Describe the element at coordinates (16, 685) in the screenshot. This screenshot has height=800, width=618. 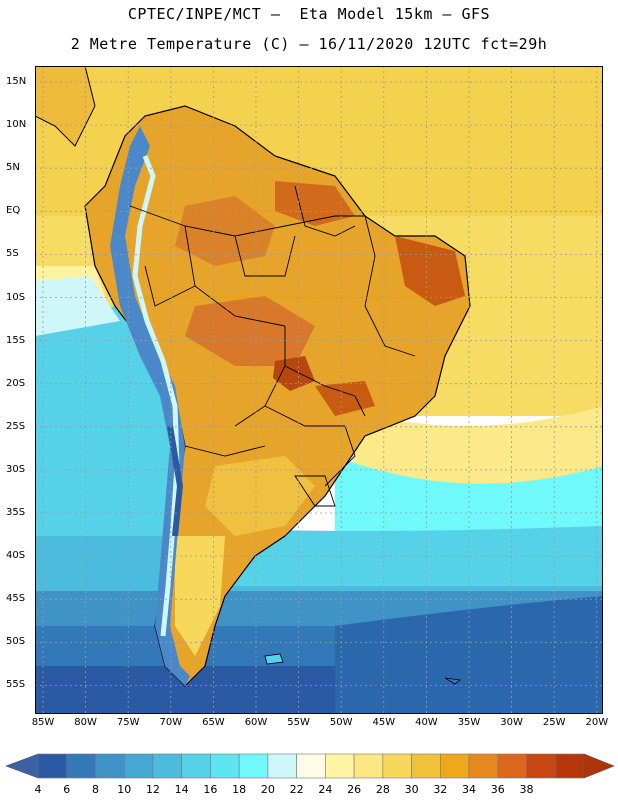
I see `lat-label: 55S` at that location.